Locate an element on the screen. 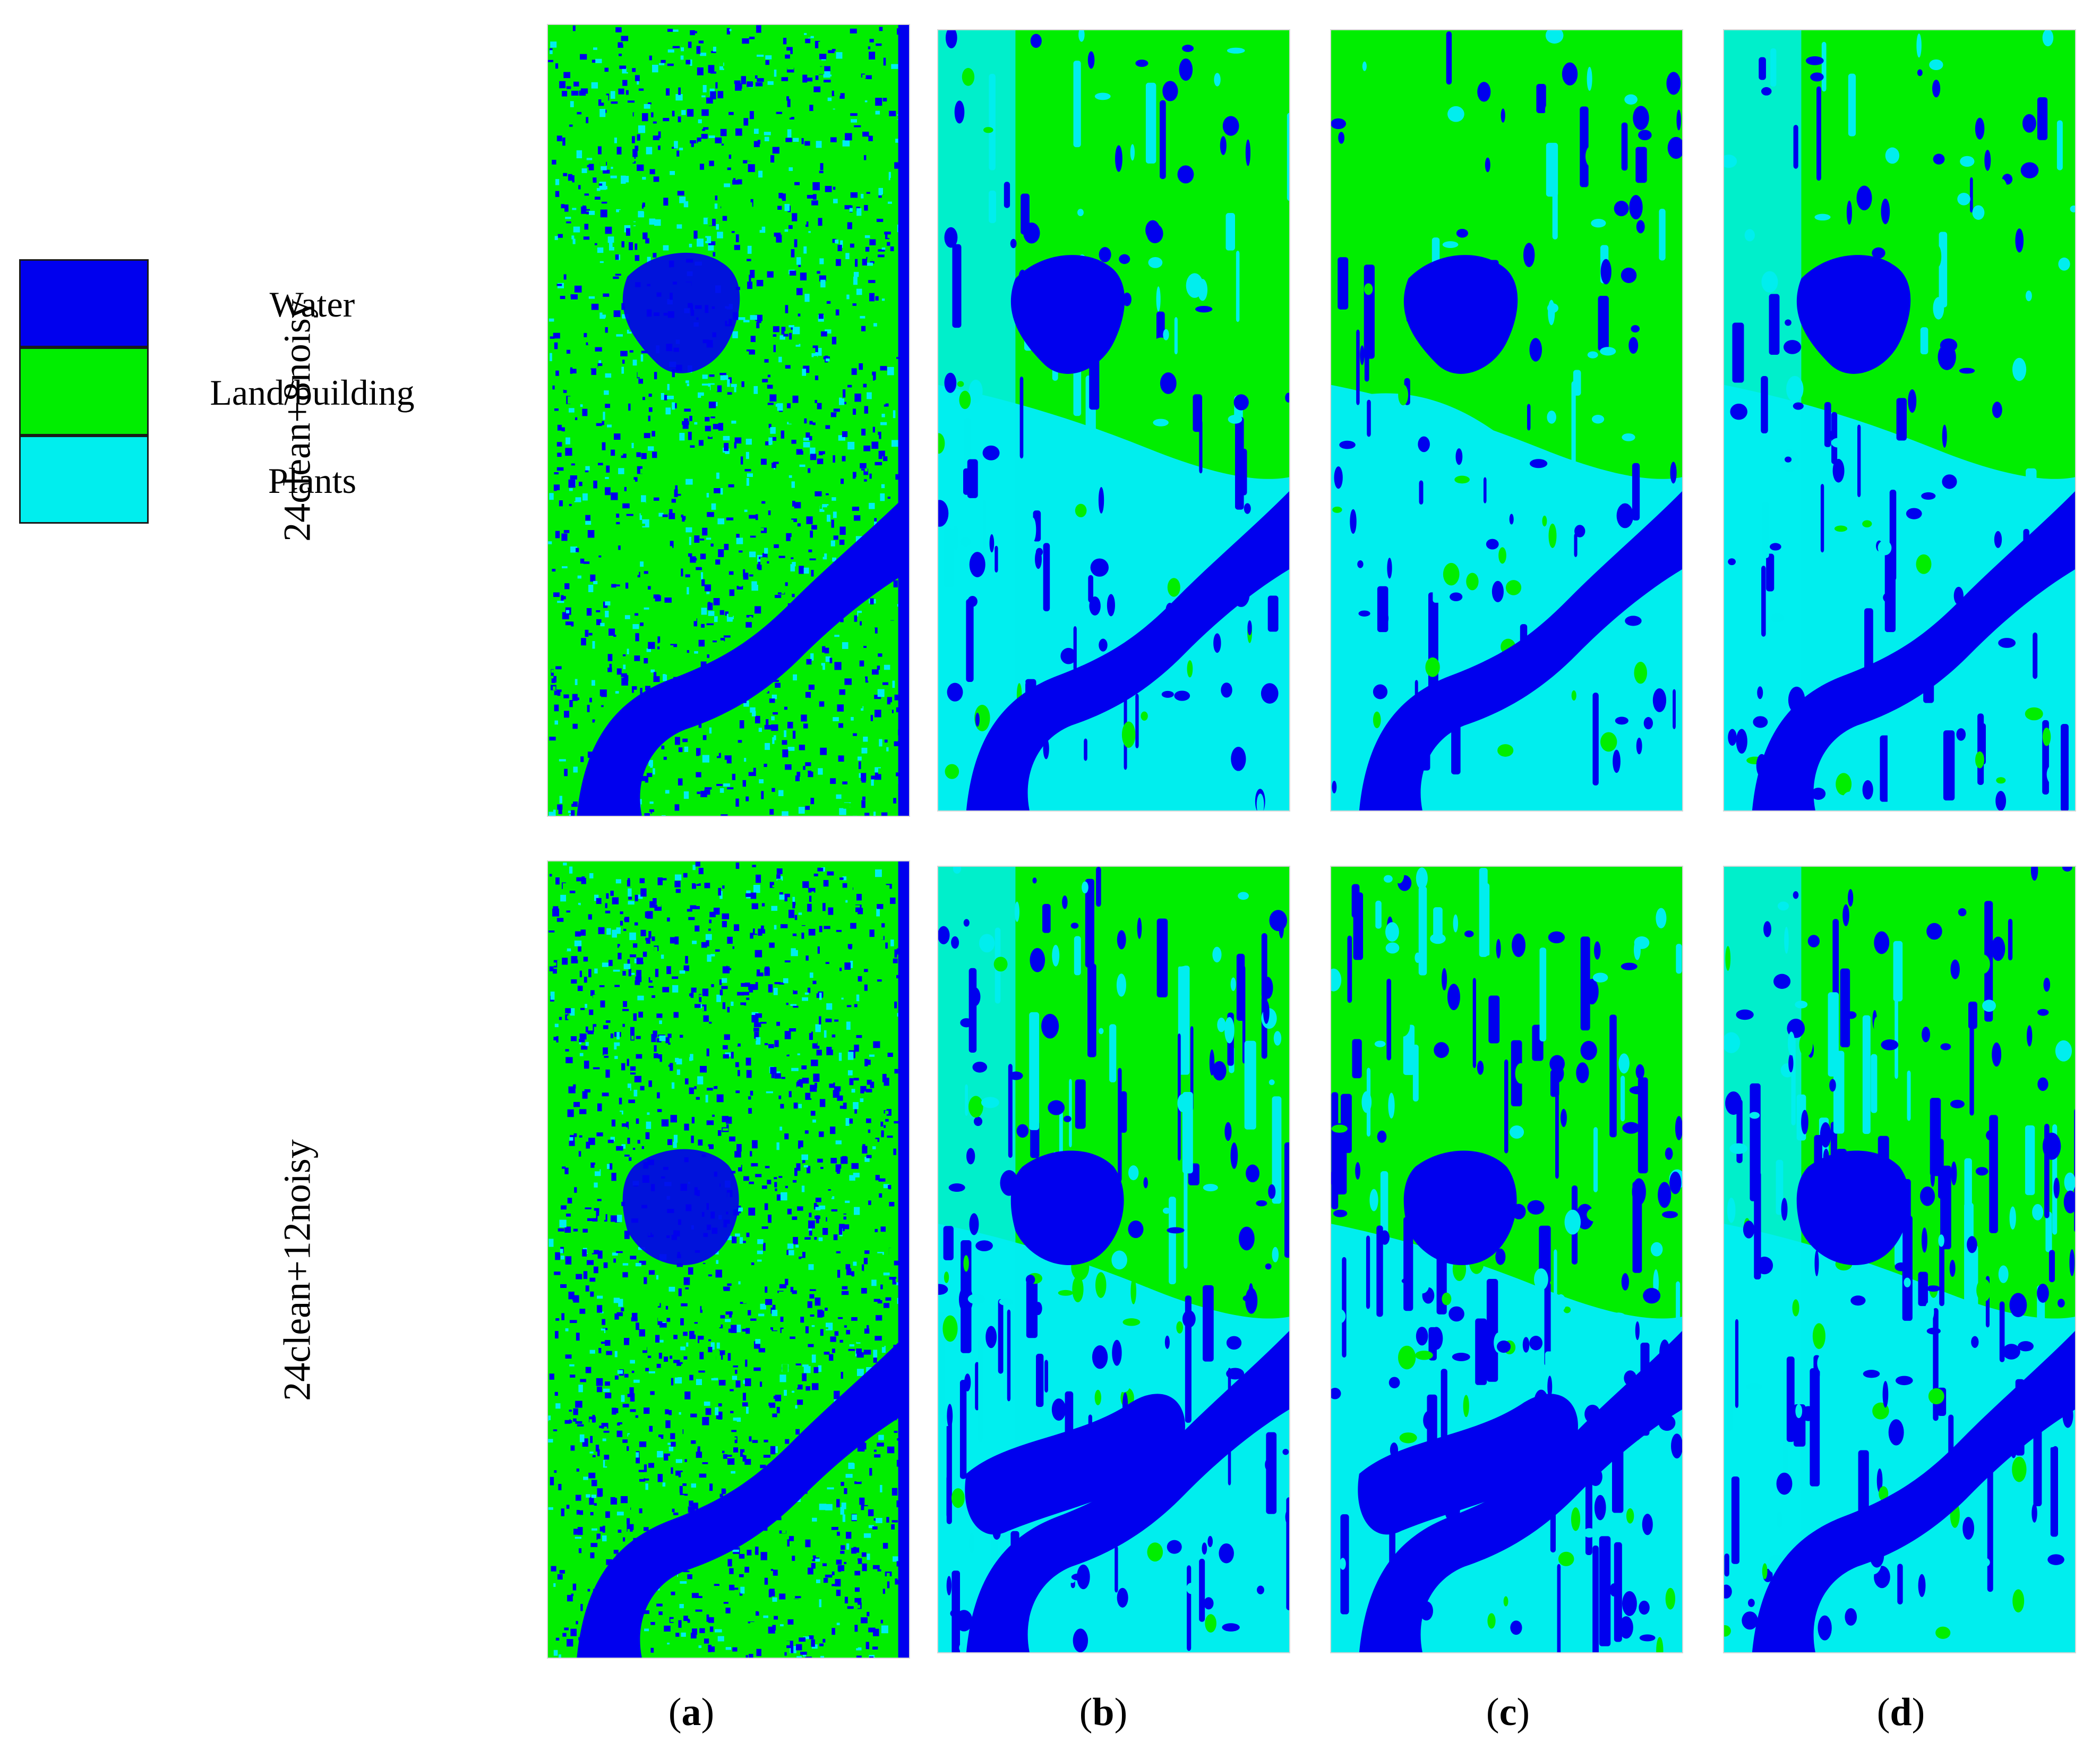 The image size is (2100, 1750). caption-c: (c) is located at coordinates (1508, 1712).